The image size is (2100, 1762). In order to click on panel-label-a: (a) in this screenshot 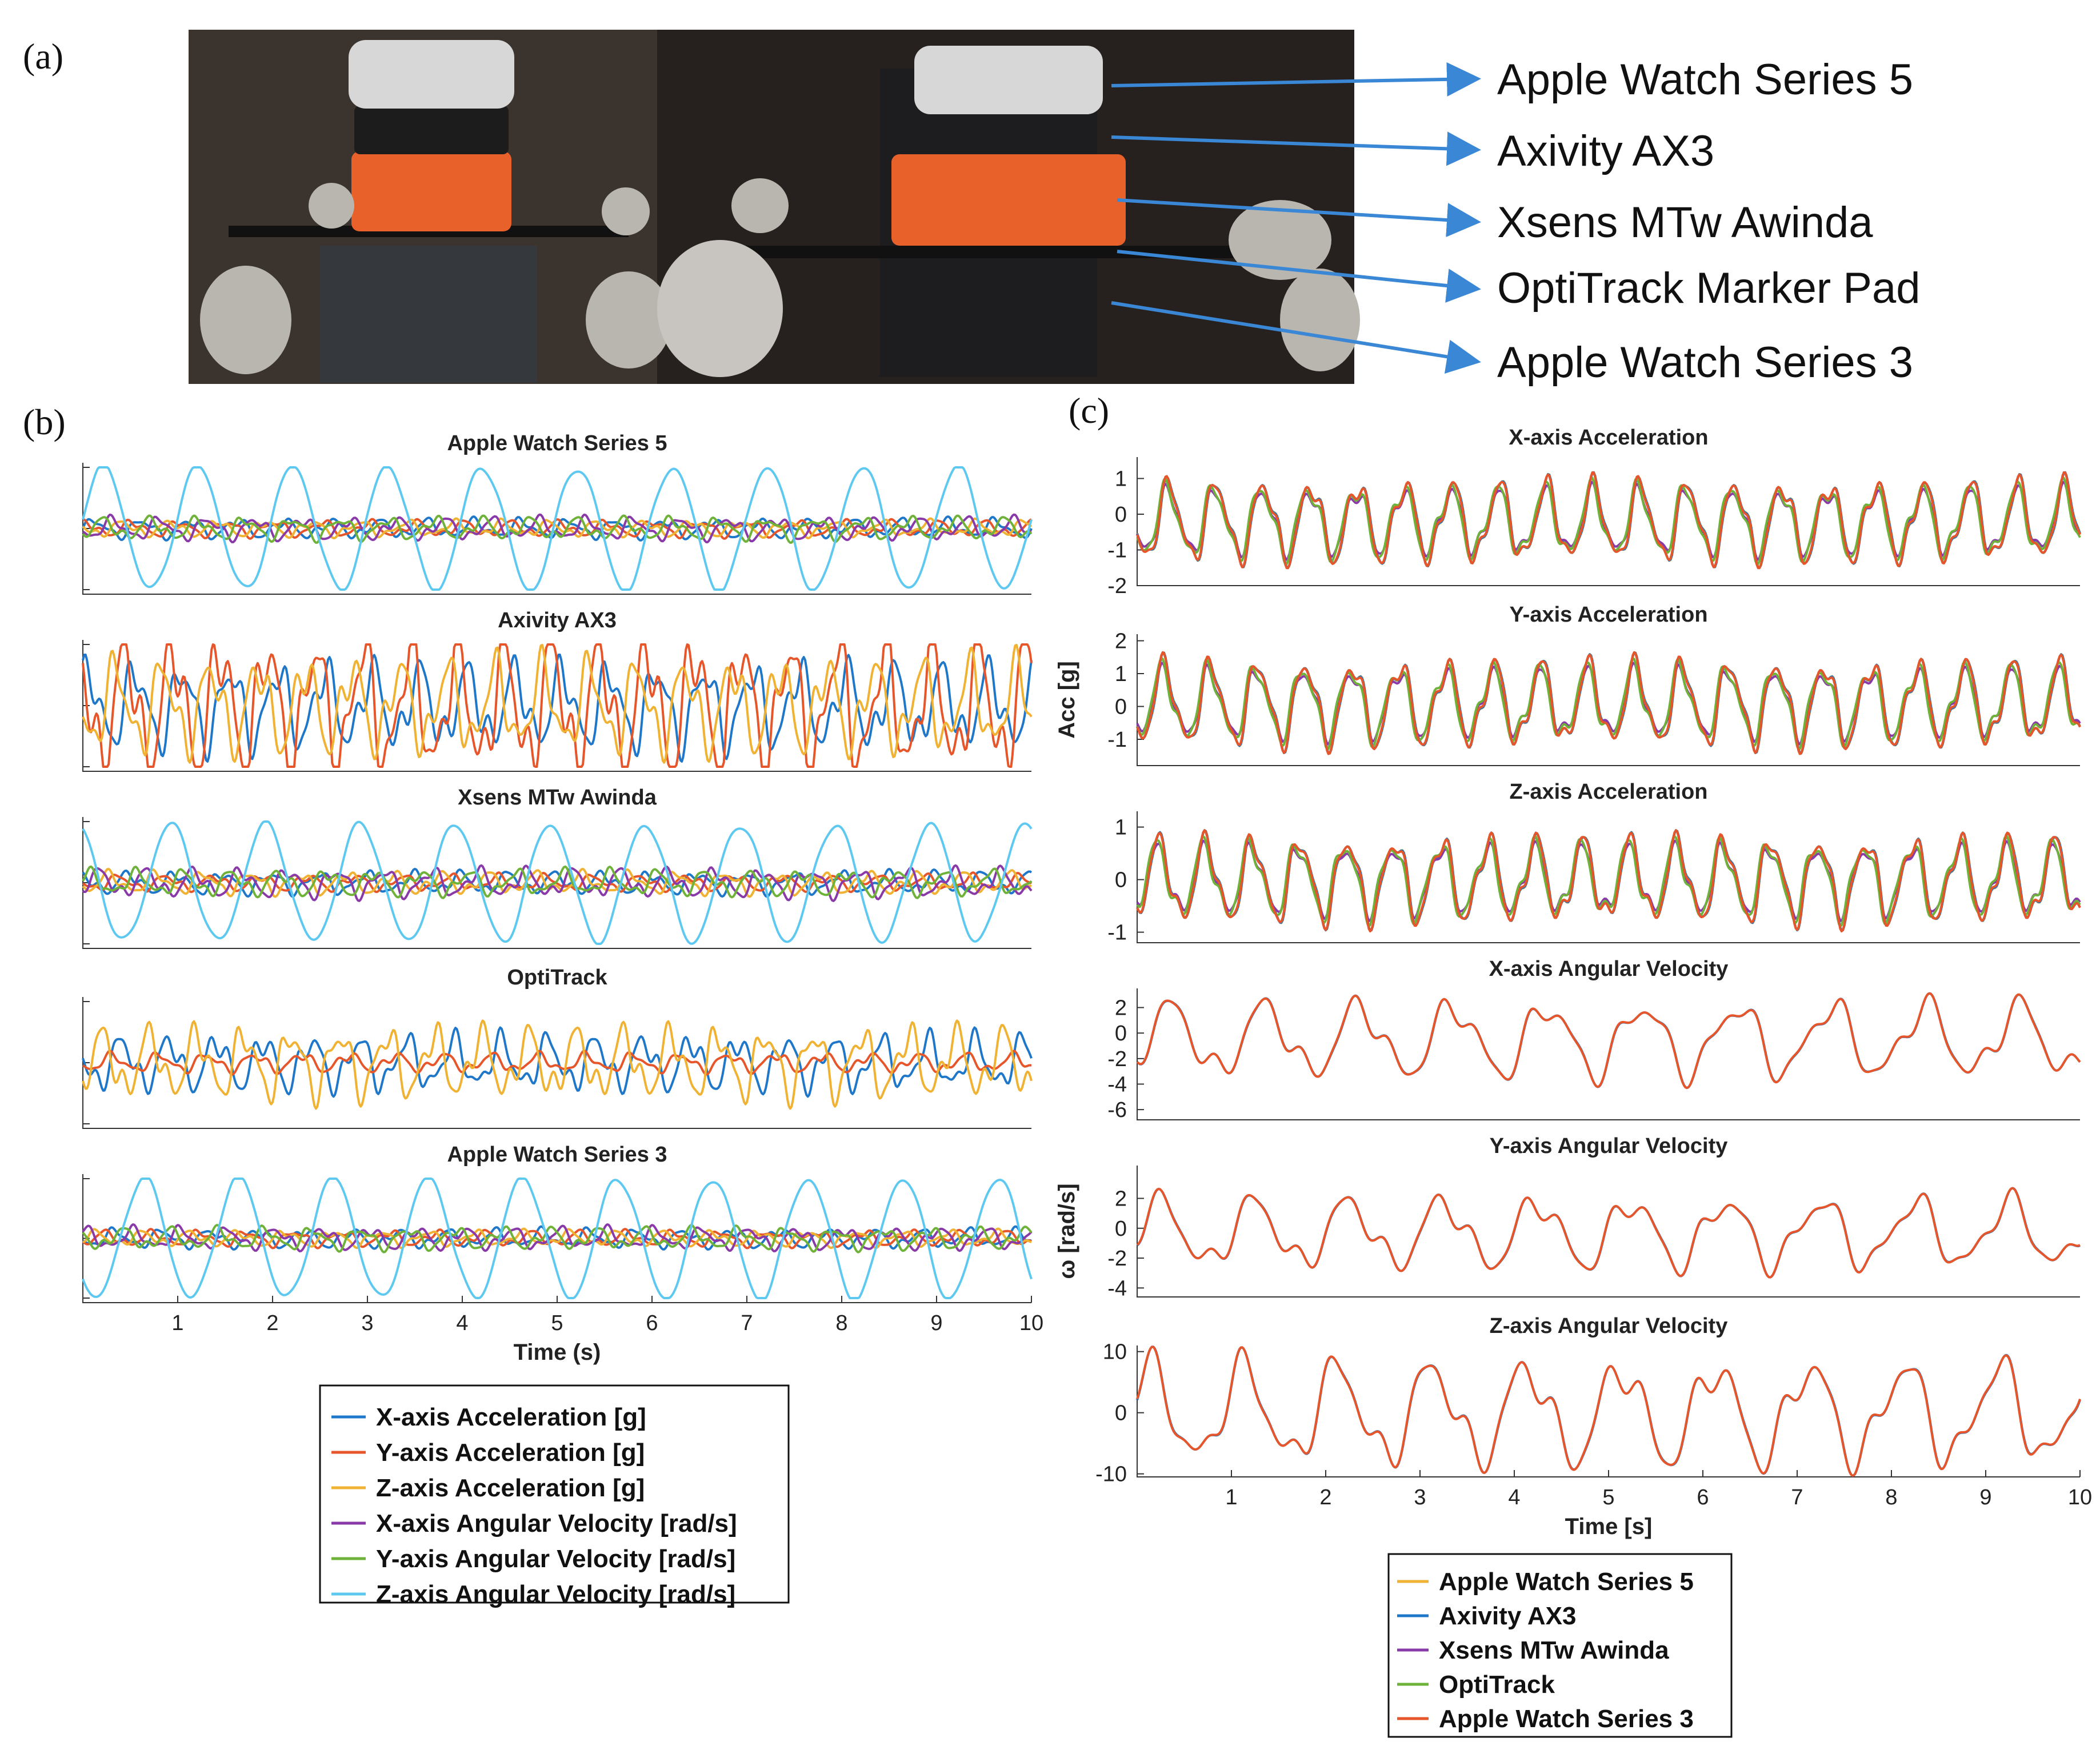, I will do `click(43, 56)`.